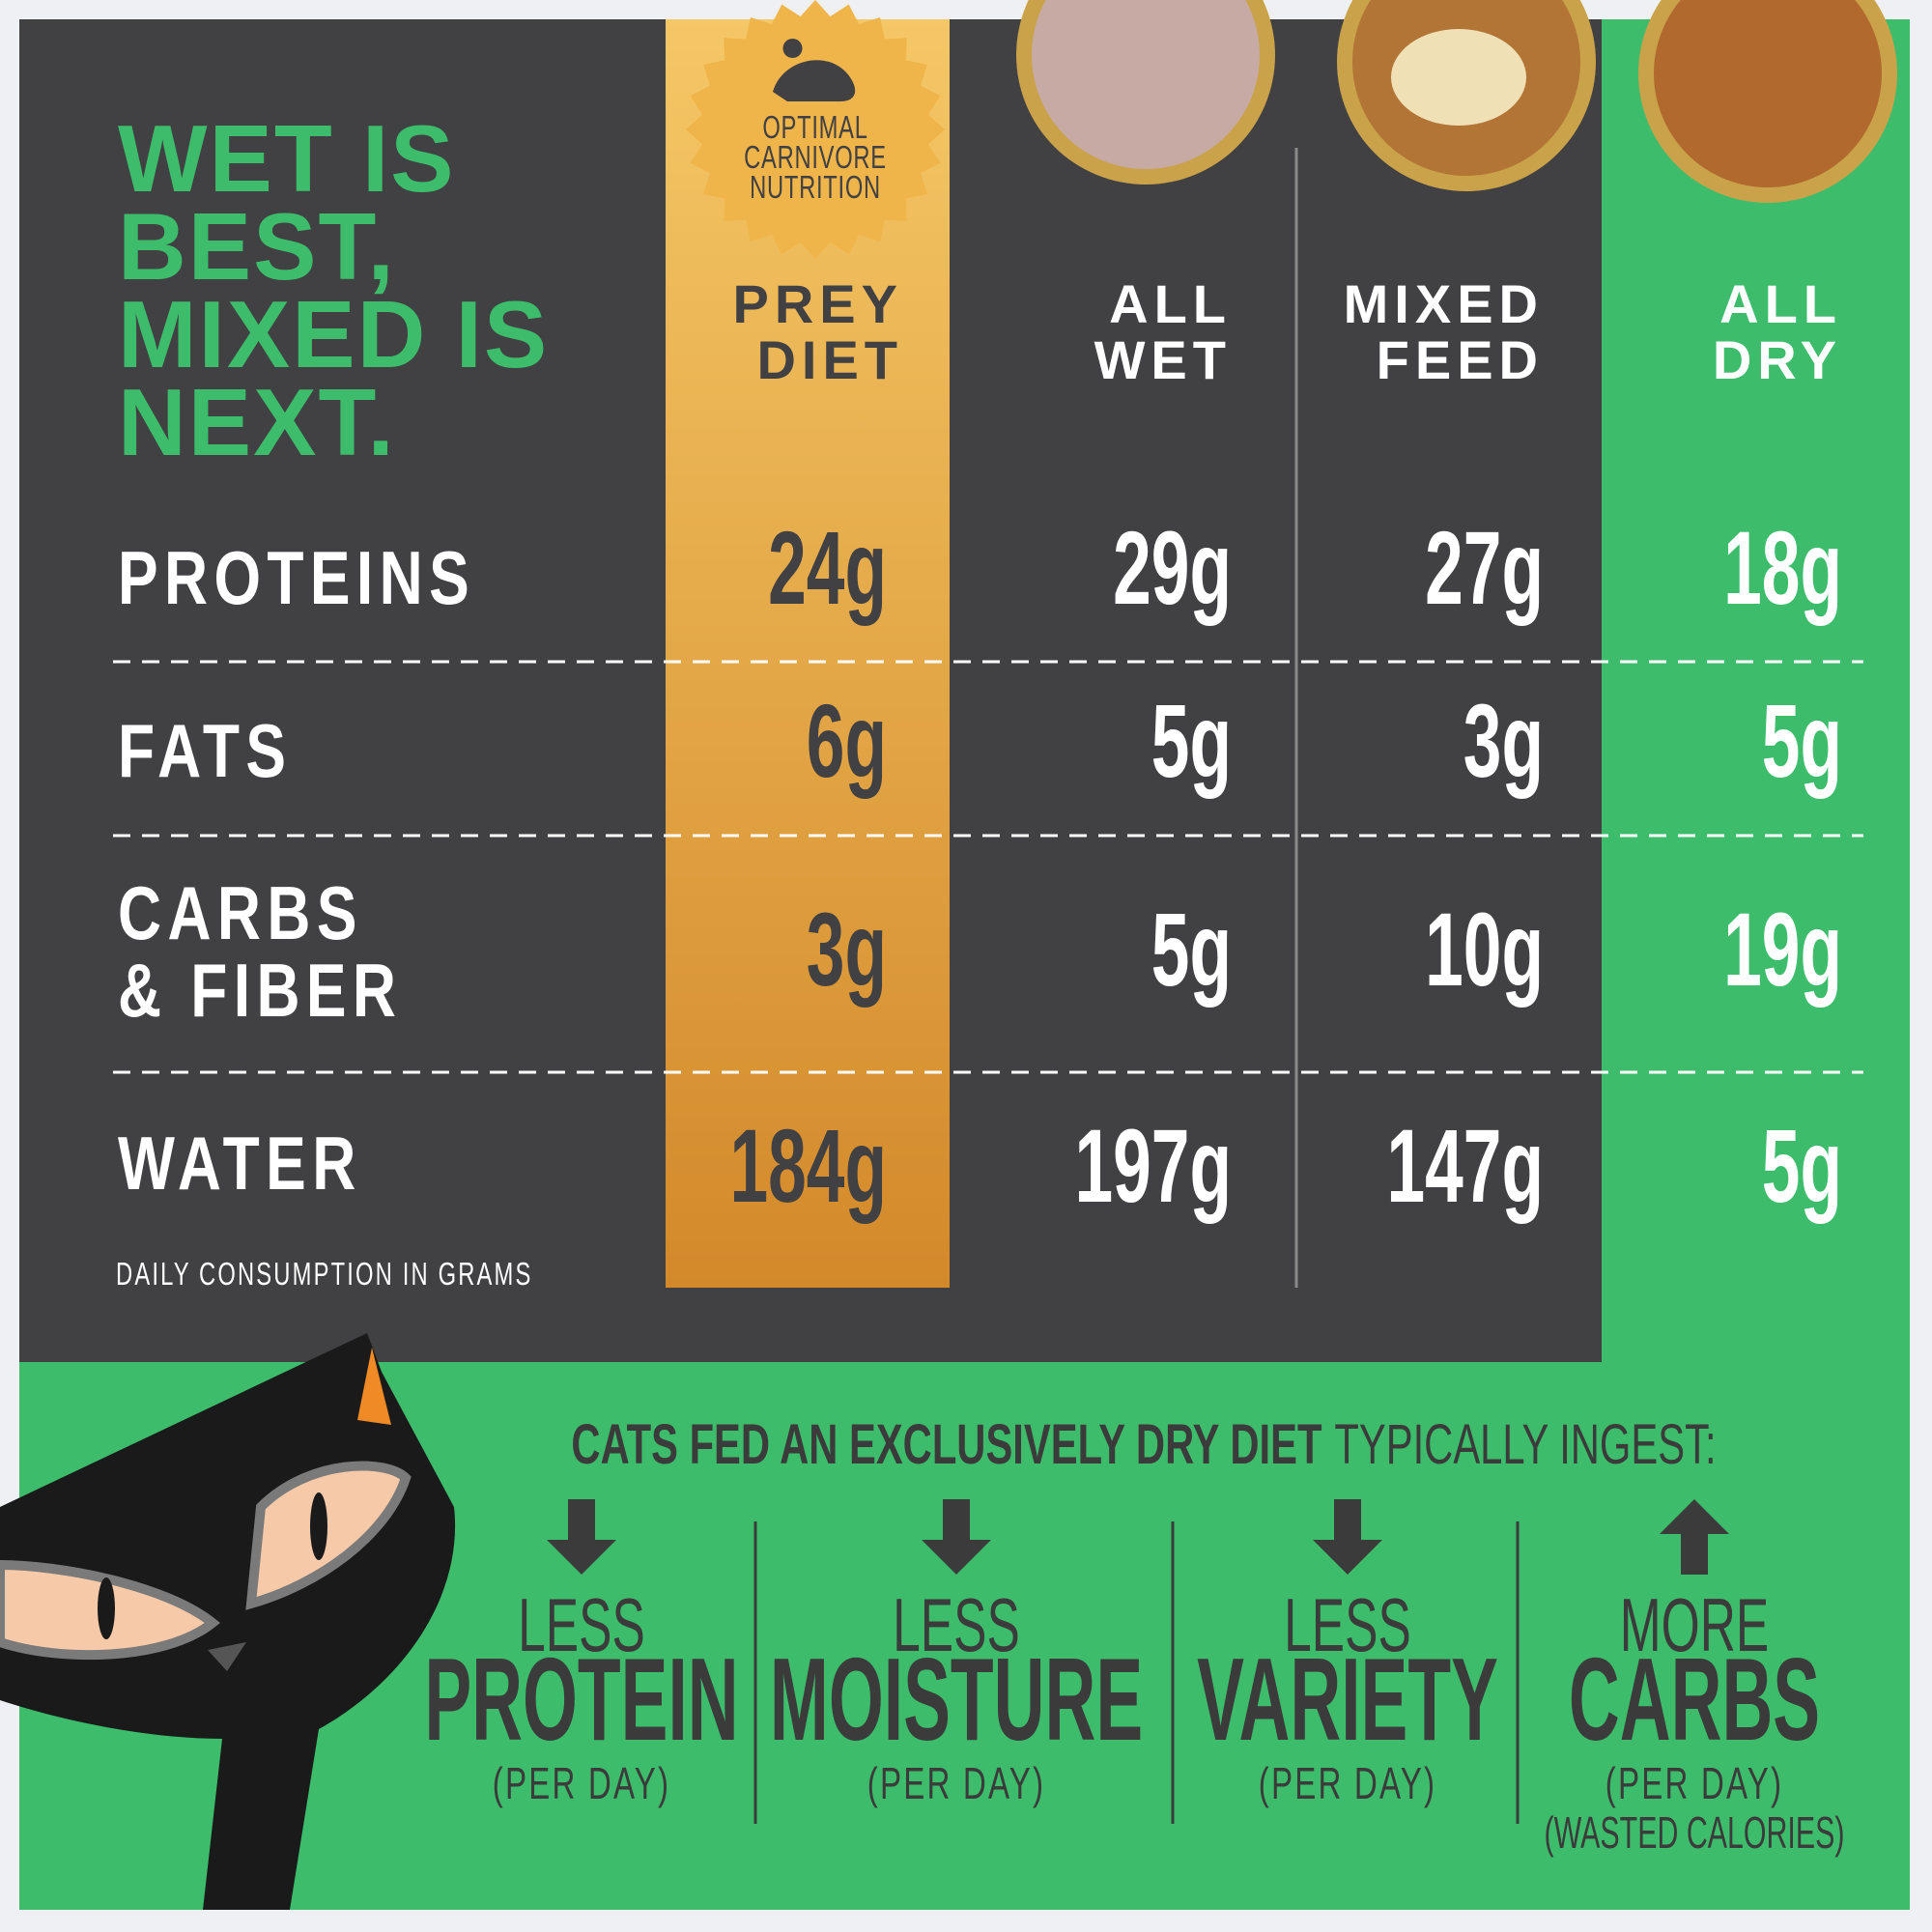 The width and height of the screenshot is (1932, 1932). Describe the element at coordinates (808, 1166) in the screenshot. I see `cell-value: 184g` at that location.